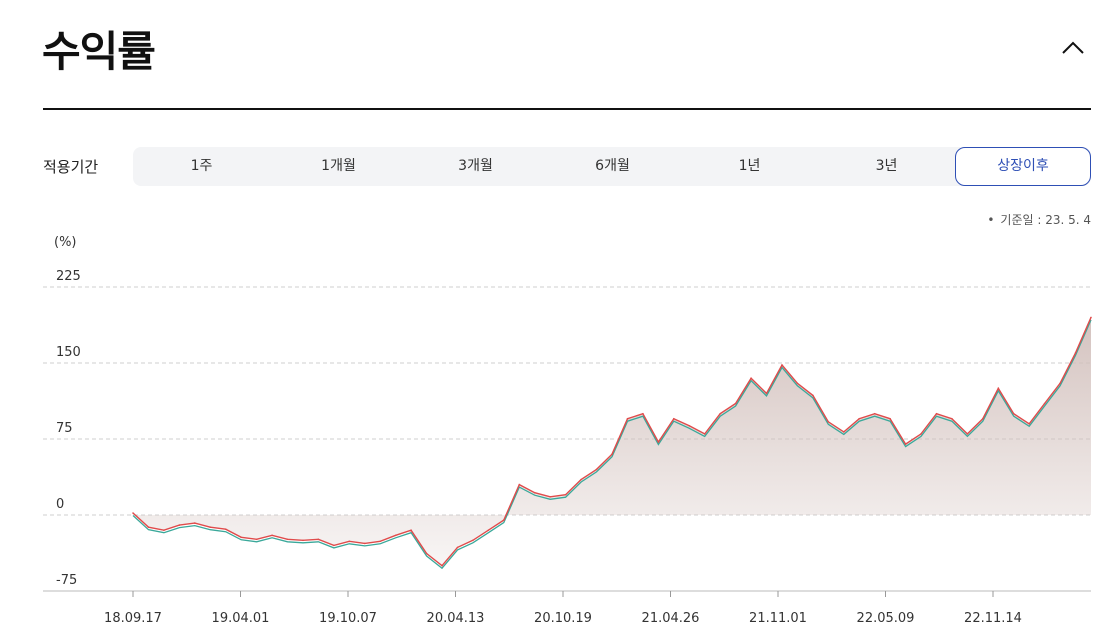 The height and width of the screenshot is (637, 1111). Describe the element at coordinates (99, 51) in the screenshot. I see `page-title: 수익률` at that location.